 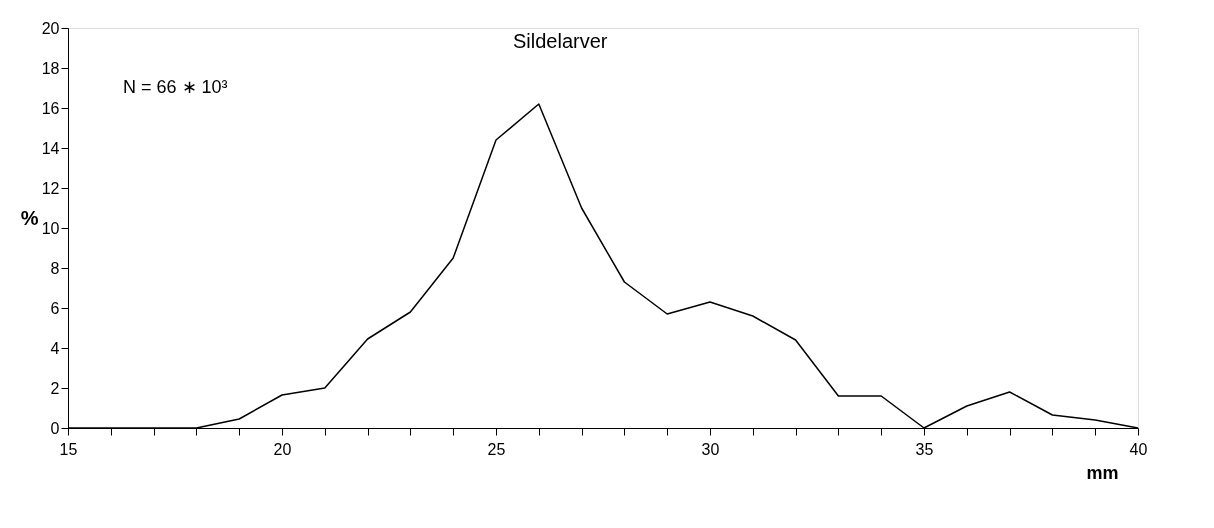 I want to click on y-tick-label: 14, so click(x=50, y=148).